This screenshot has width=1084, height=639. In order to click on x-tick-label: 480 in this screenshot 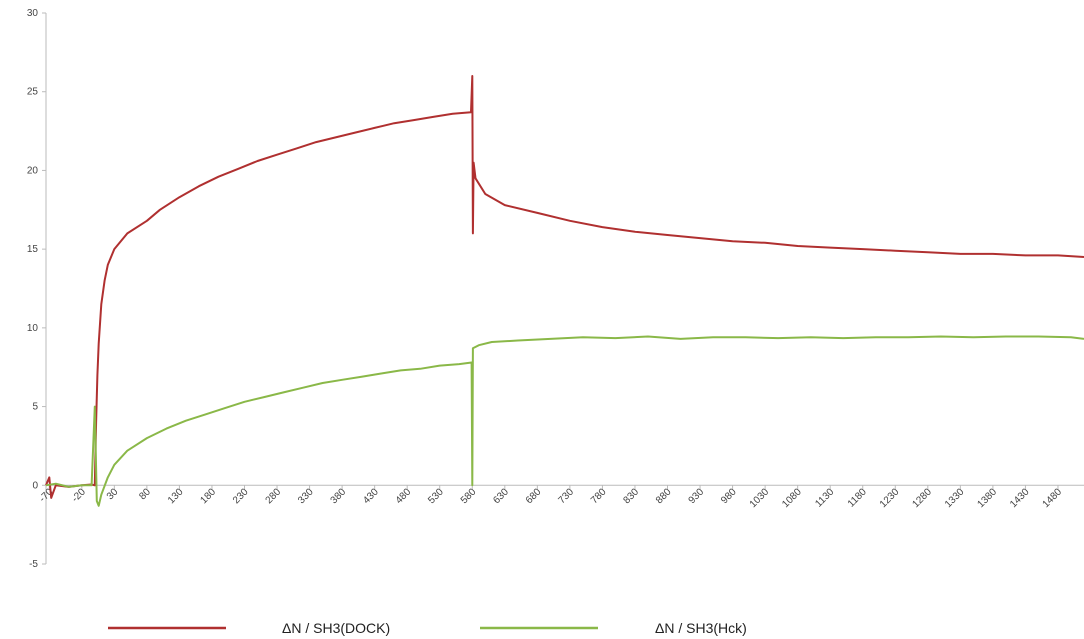, I will do `click(404, 496)`.